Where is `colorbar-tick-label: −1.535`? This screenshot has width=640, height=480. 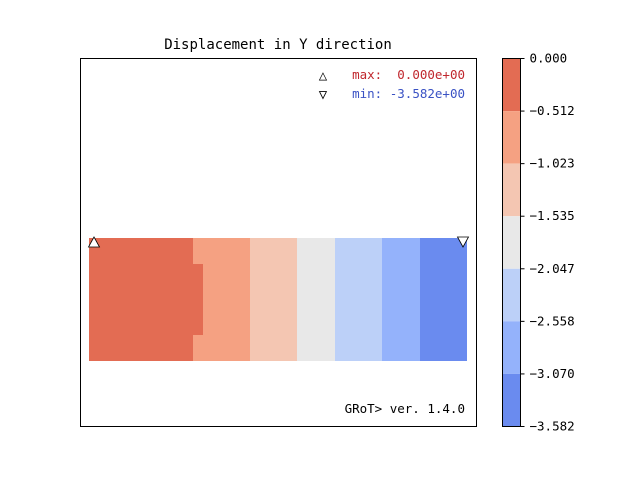 colorbar-tick-label: −1.535 is located at coordinates (552, 215).